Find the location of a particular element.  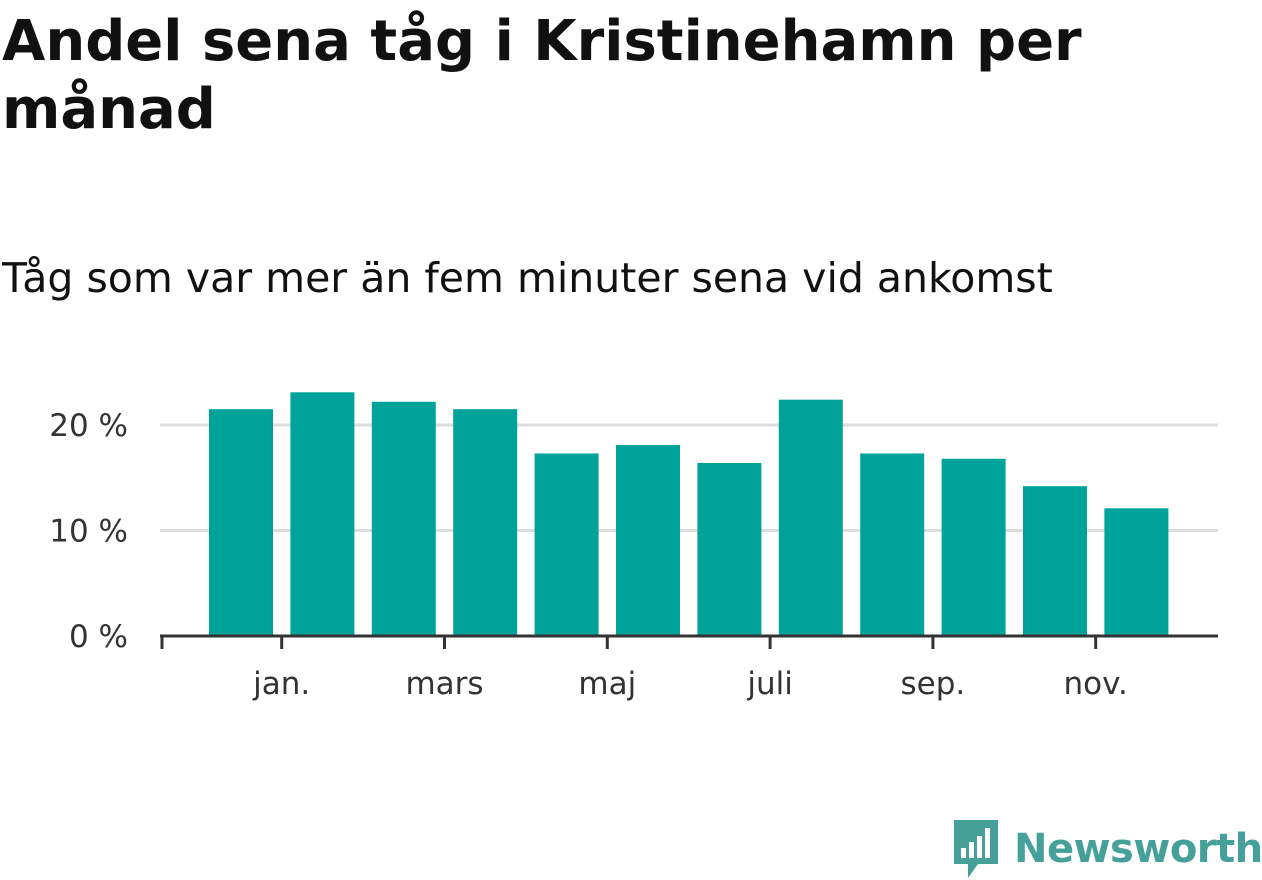

x-tick-label: nov. is located at coordinates (1095, 684).